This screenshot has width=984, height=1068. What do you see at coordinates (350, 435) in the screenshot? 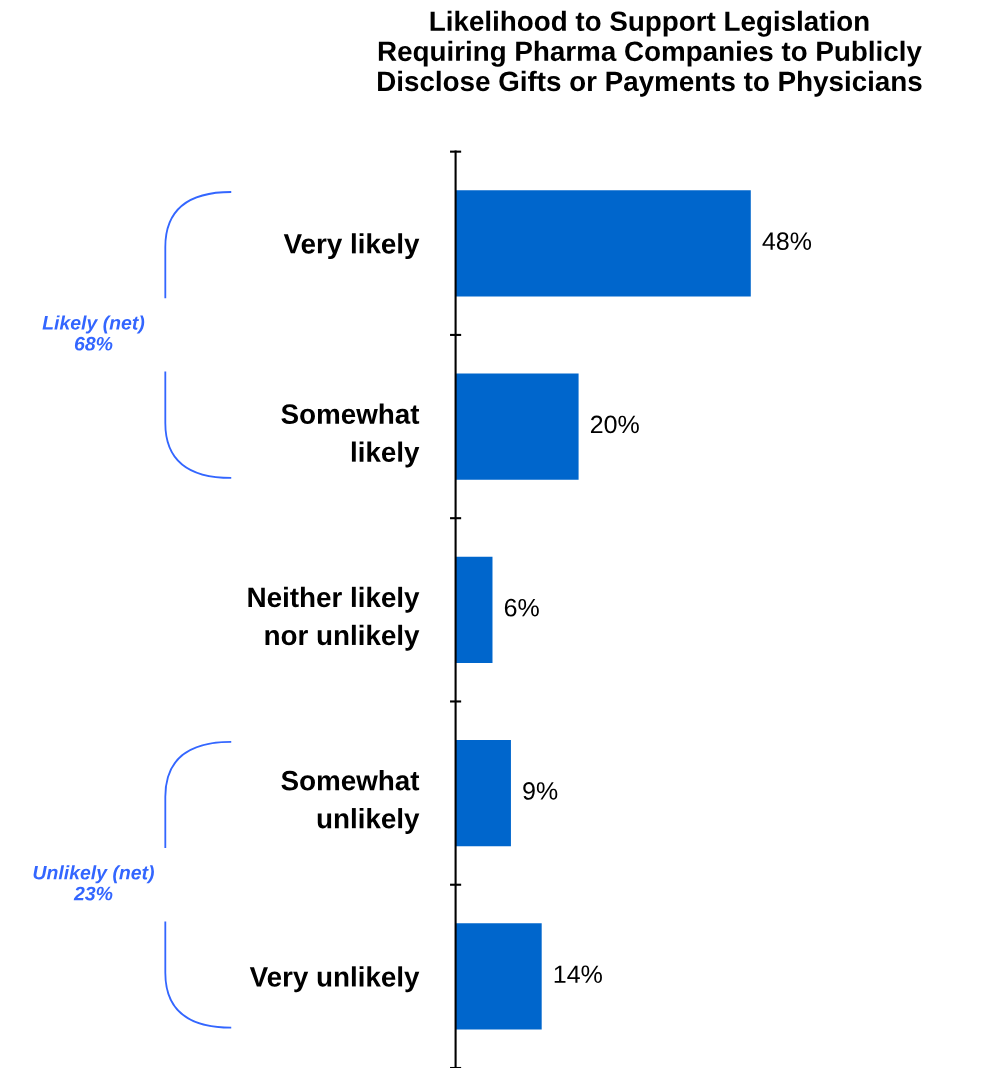
I see `y-tick-label: Somewhat likely` at bounding box center [350, 435].